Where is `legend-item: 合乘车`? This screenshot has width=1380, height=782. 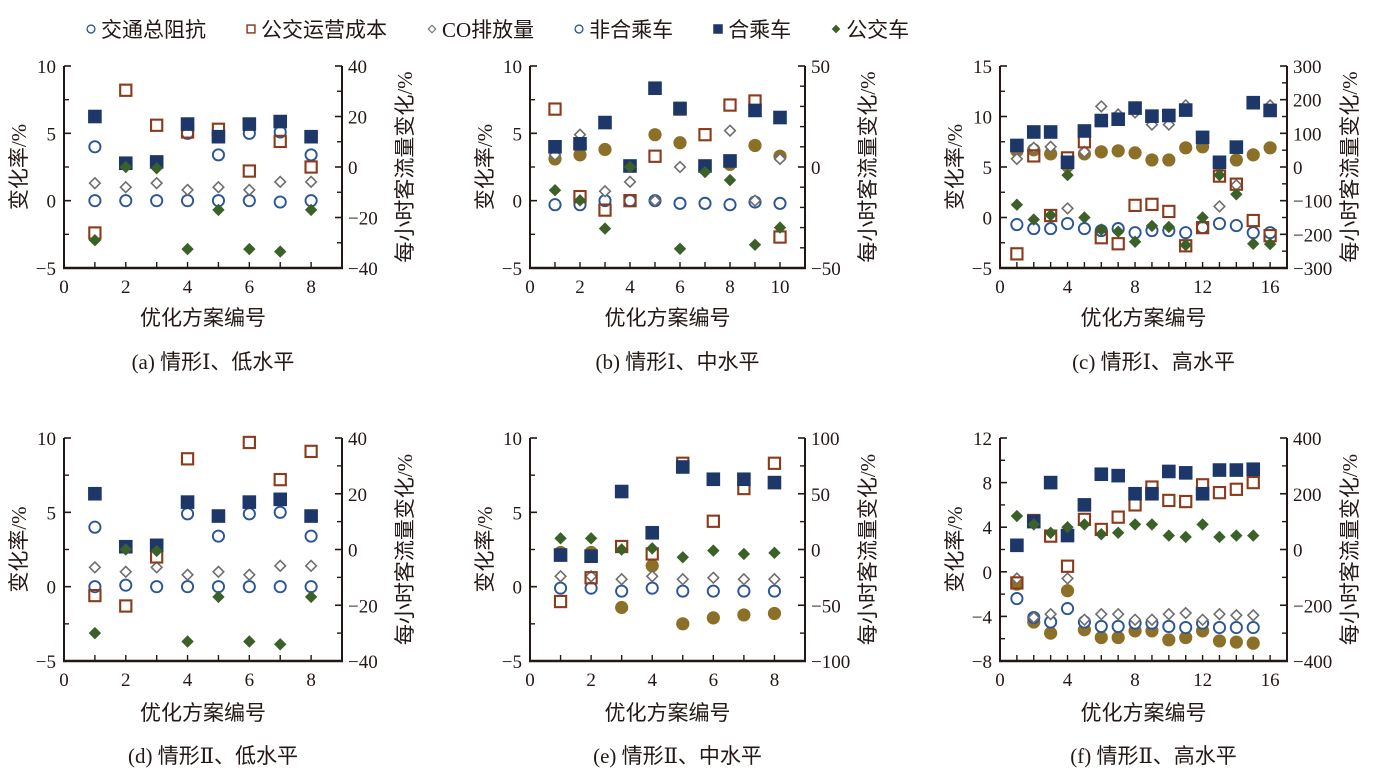 legend-item: 合乘车 is located at coordinates (751, 29).